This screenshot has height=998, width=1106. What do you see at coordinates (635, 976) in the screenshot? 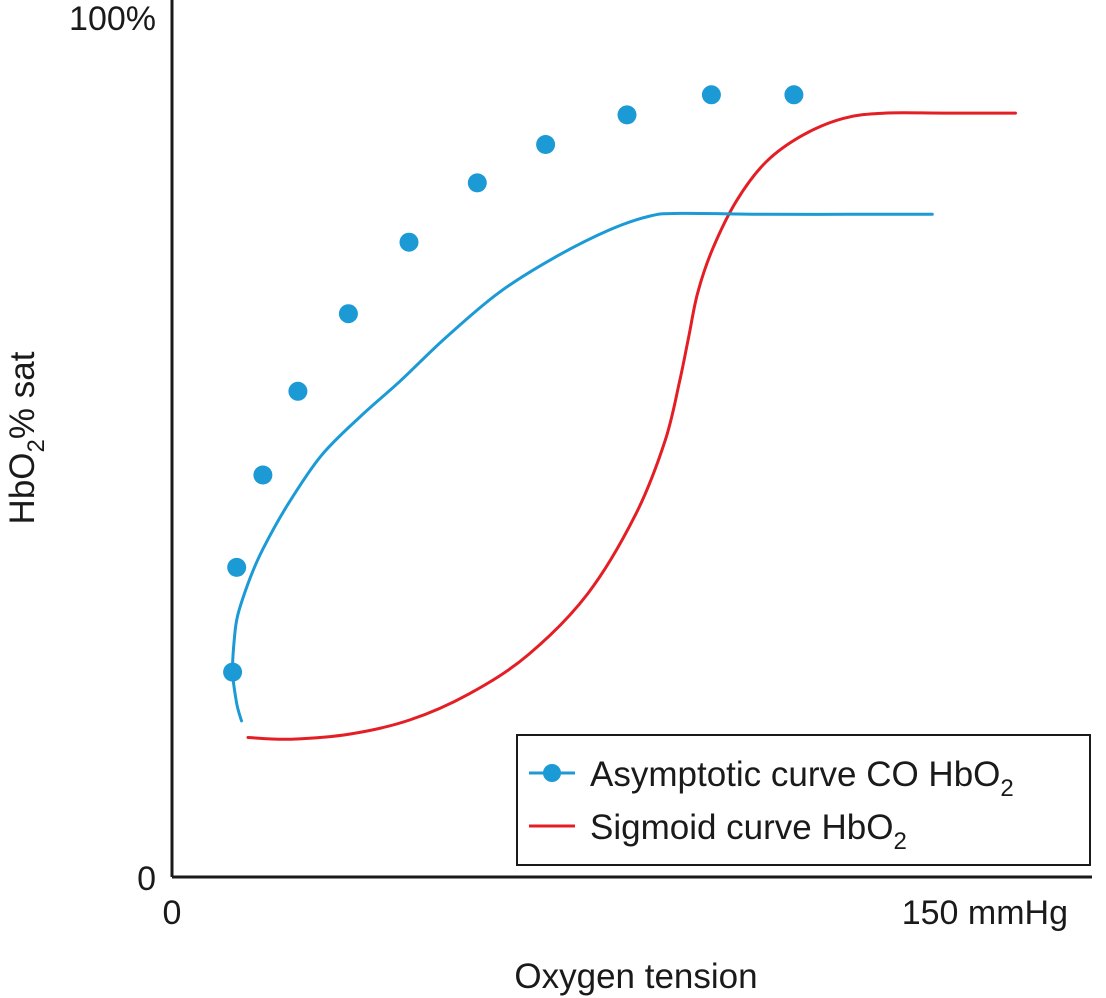
I see `x-axis-title: Oxygen tension` at bounding box center [635, 976].